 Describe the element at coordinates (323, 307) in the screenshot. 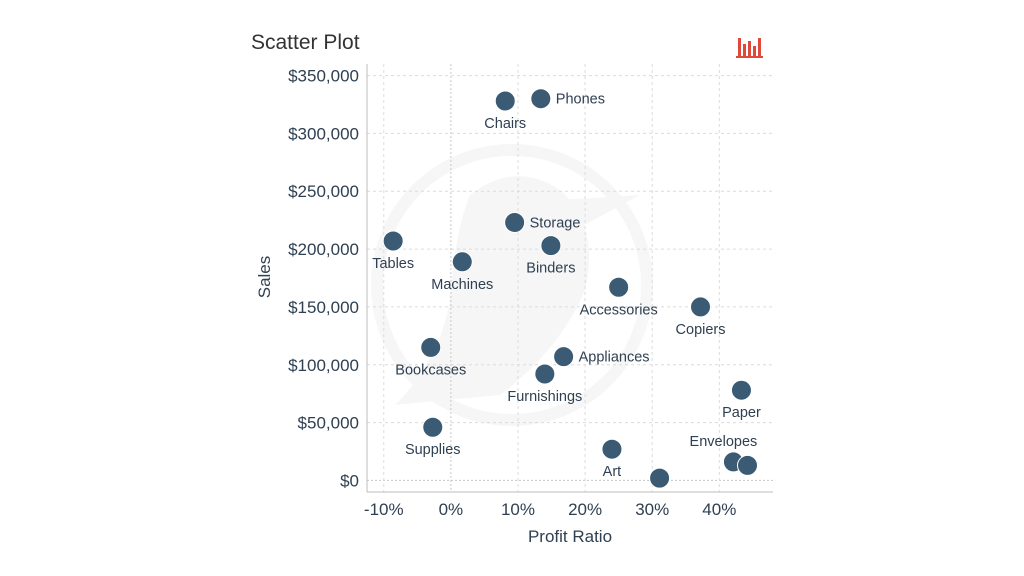

I see `y-tick-label: $150,000` at that location.